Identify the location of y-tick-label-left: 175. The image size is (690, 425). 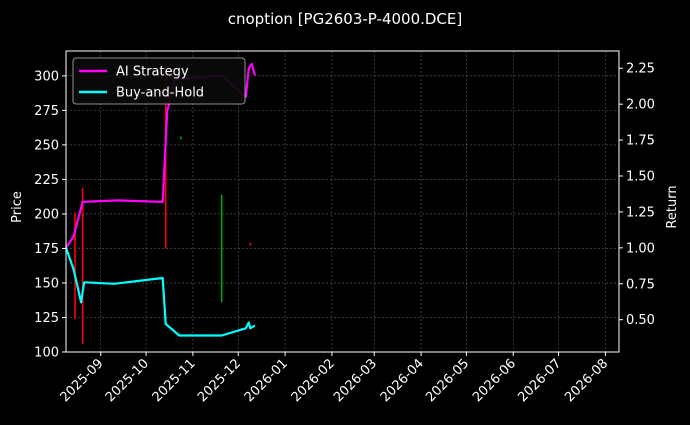
(46, 249).